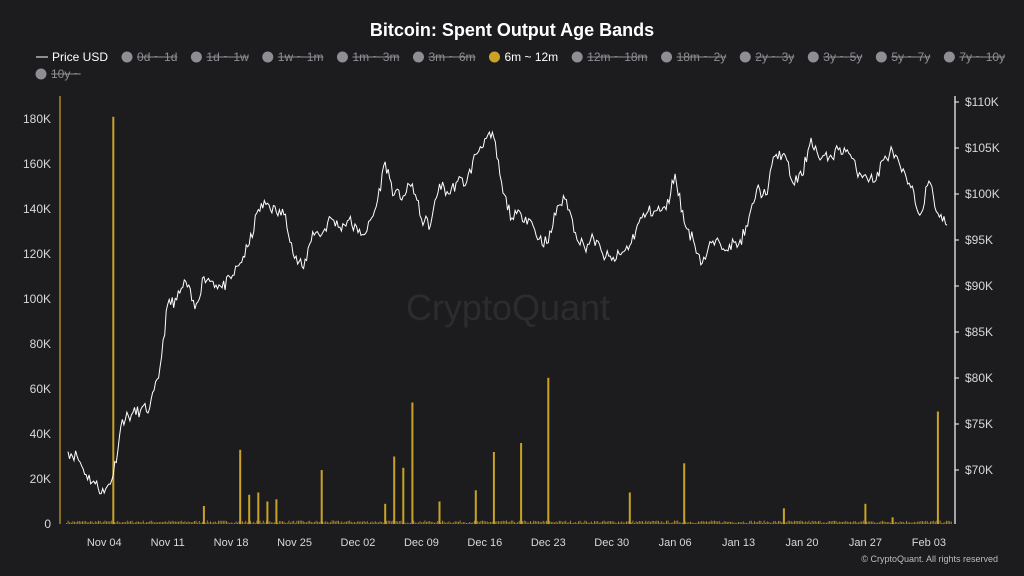 The height and width of the screenshot is (576, 1024). Describe the element at coordinates (58, 74) in the screenshot. I see `legend-item-10y: 10y ~` at that location.